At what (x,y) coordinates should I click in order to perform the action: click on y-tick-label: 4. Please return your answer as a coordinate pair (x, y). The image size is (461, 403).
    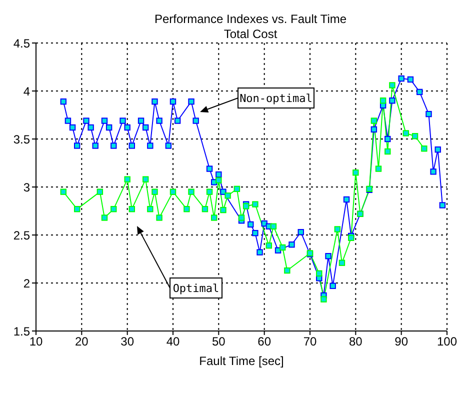
    Looking at the image, I should click on (26, 91).